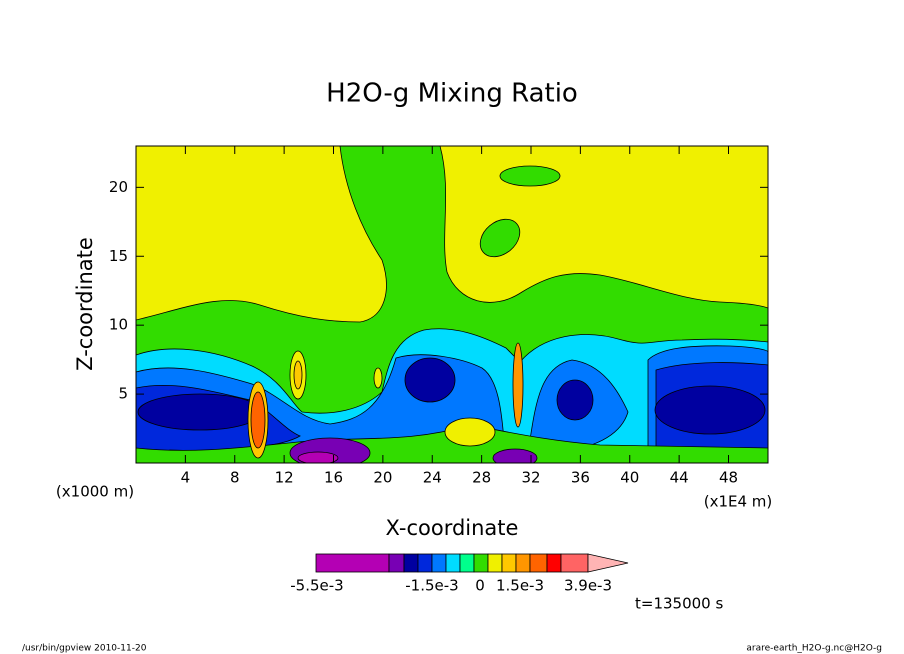  Describe the element at coordinates (738, 502) in the screenshot. I see `x-unit: (x1E4 m)` at that location.